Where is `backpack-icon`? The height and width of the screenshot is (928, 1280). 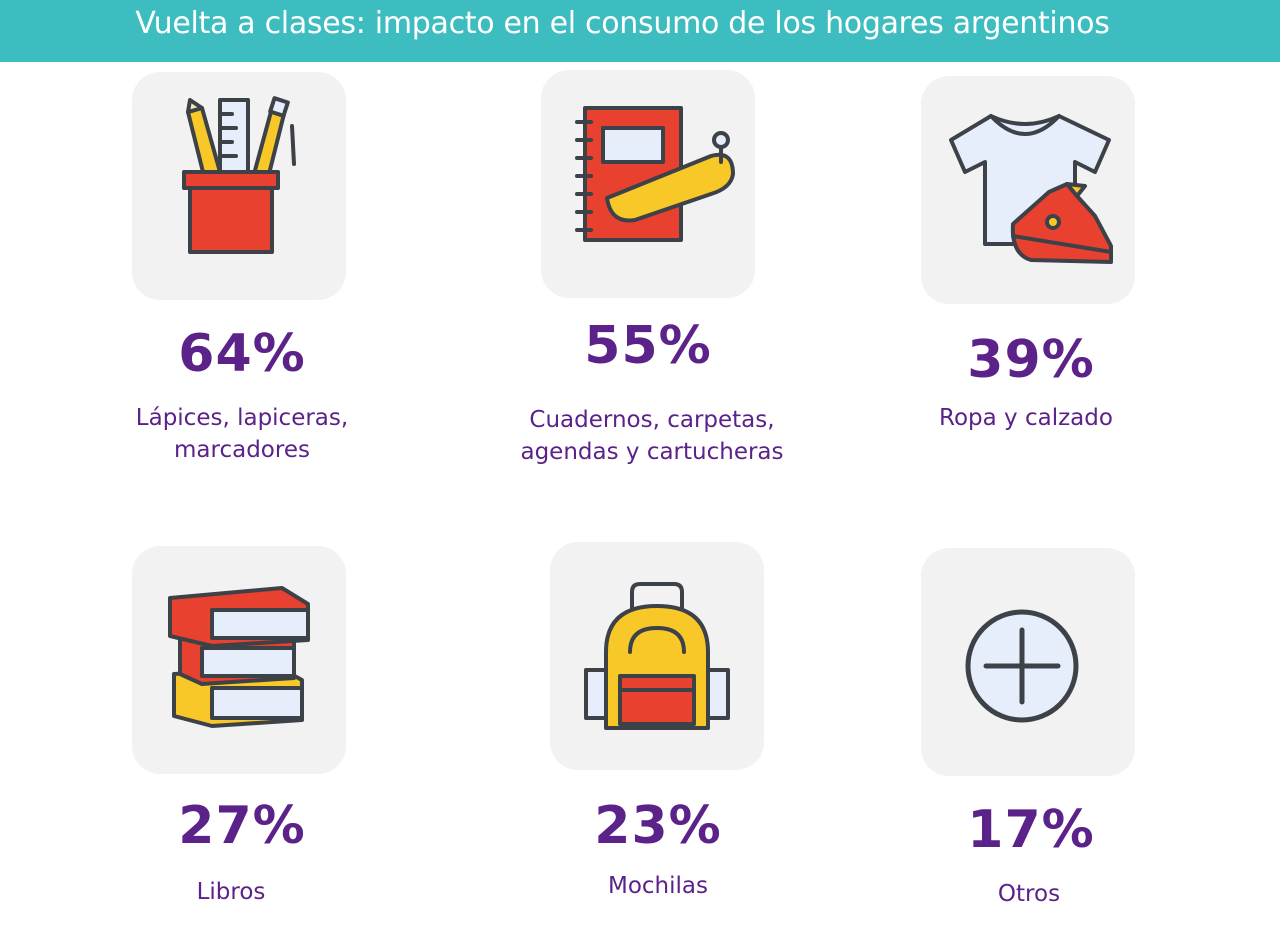 backpack-icon is located at coordinates (657, 656).